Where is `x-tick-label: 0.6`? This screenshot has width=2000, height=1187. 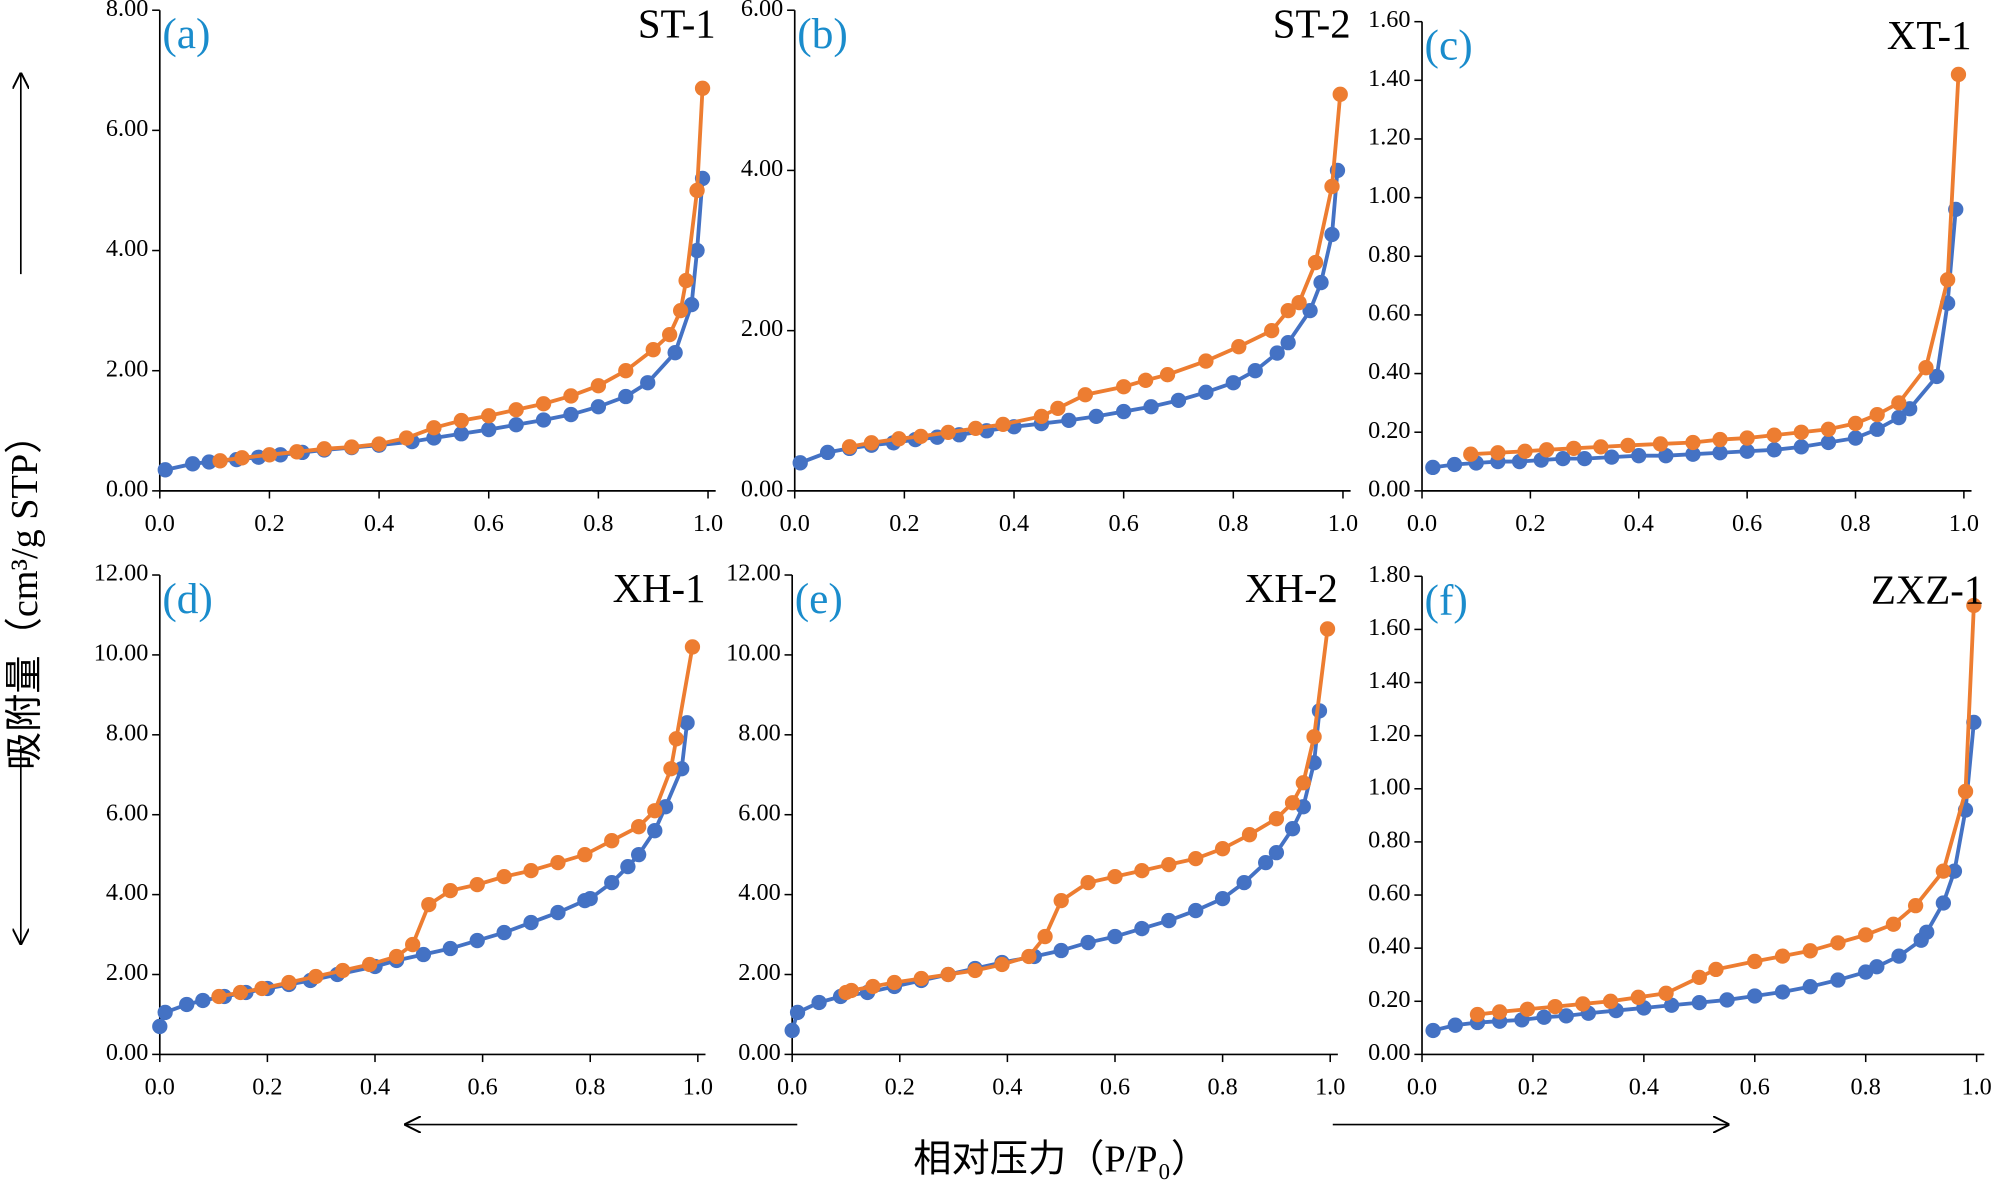
x-tick-label: 0.6 is located at coordinates (489, 523).